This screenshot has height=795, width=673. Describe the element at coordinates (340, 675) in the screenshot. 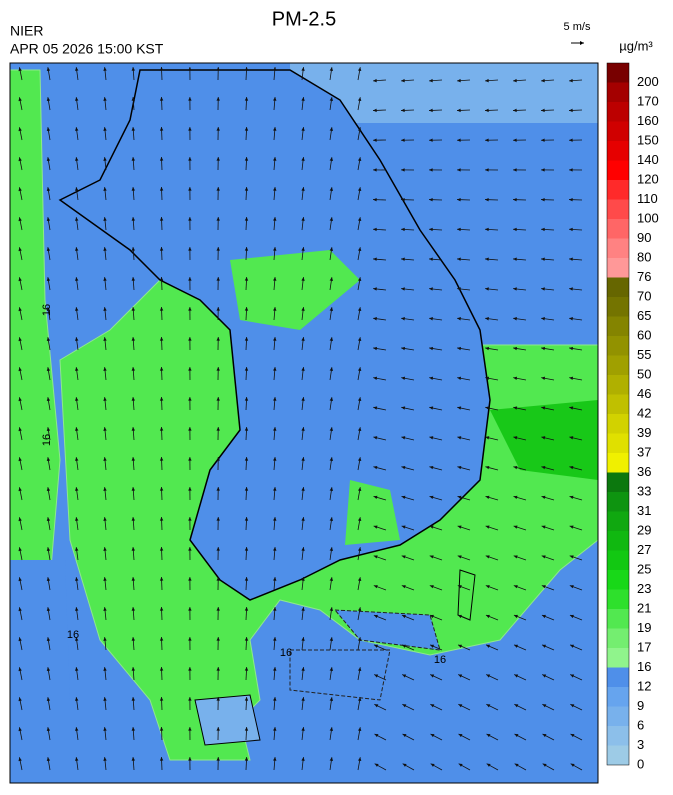

I see `blue-patch` at that location.